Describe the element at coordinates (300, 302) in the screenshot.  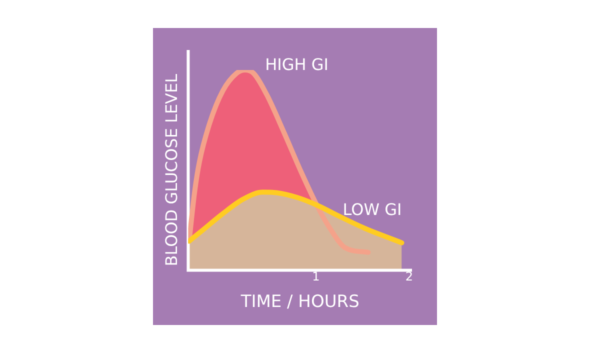
I see `x-axis-title: TIME / HOURS` at that location.